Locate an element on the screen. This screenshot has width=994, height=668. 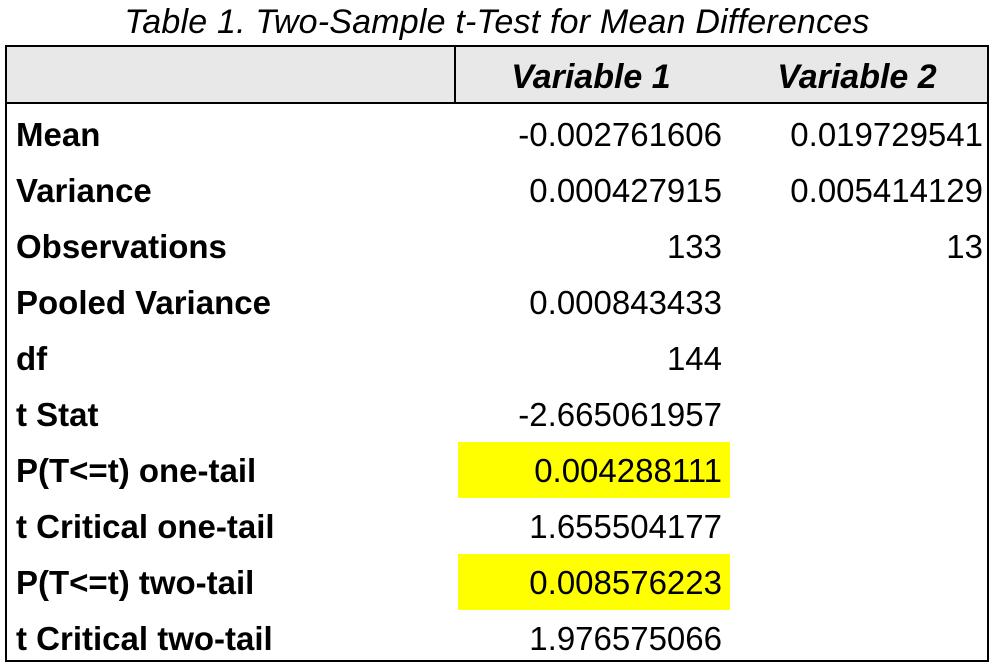
variable-1-value: -0.002761606 is located at coordinates (620, 134).